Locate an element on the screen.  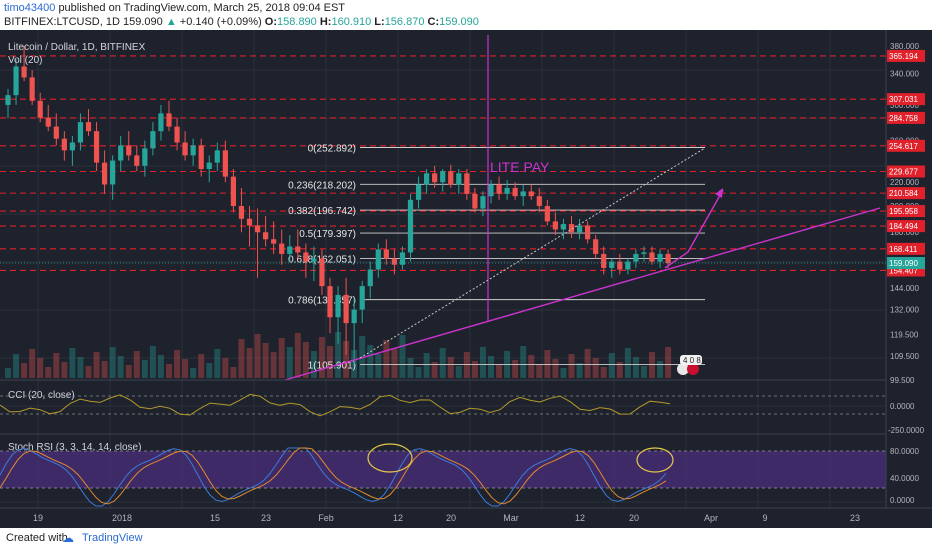
close-label: C: is located at coordinates (433, 22).